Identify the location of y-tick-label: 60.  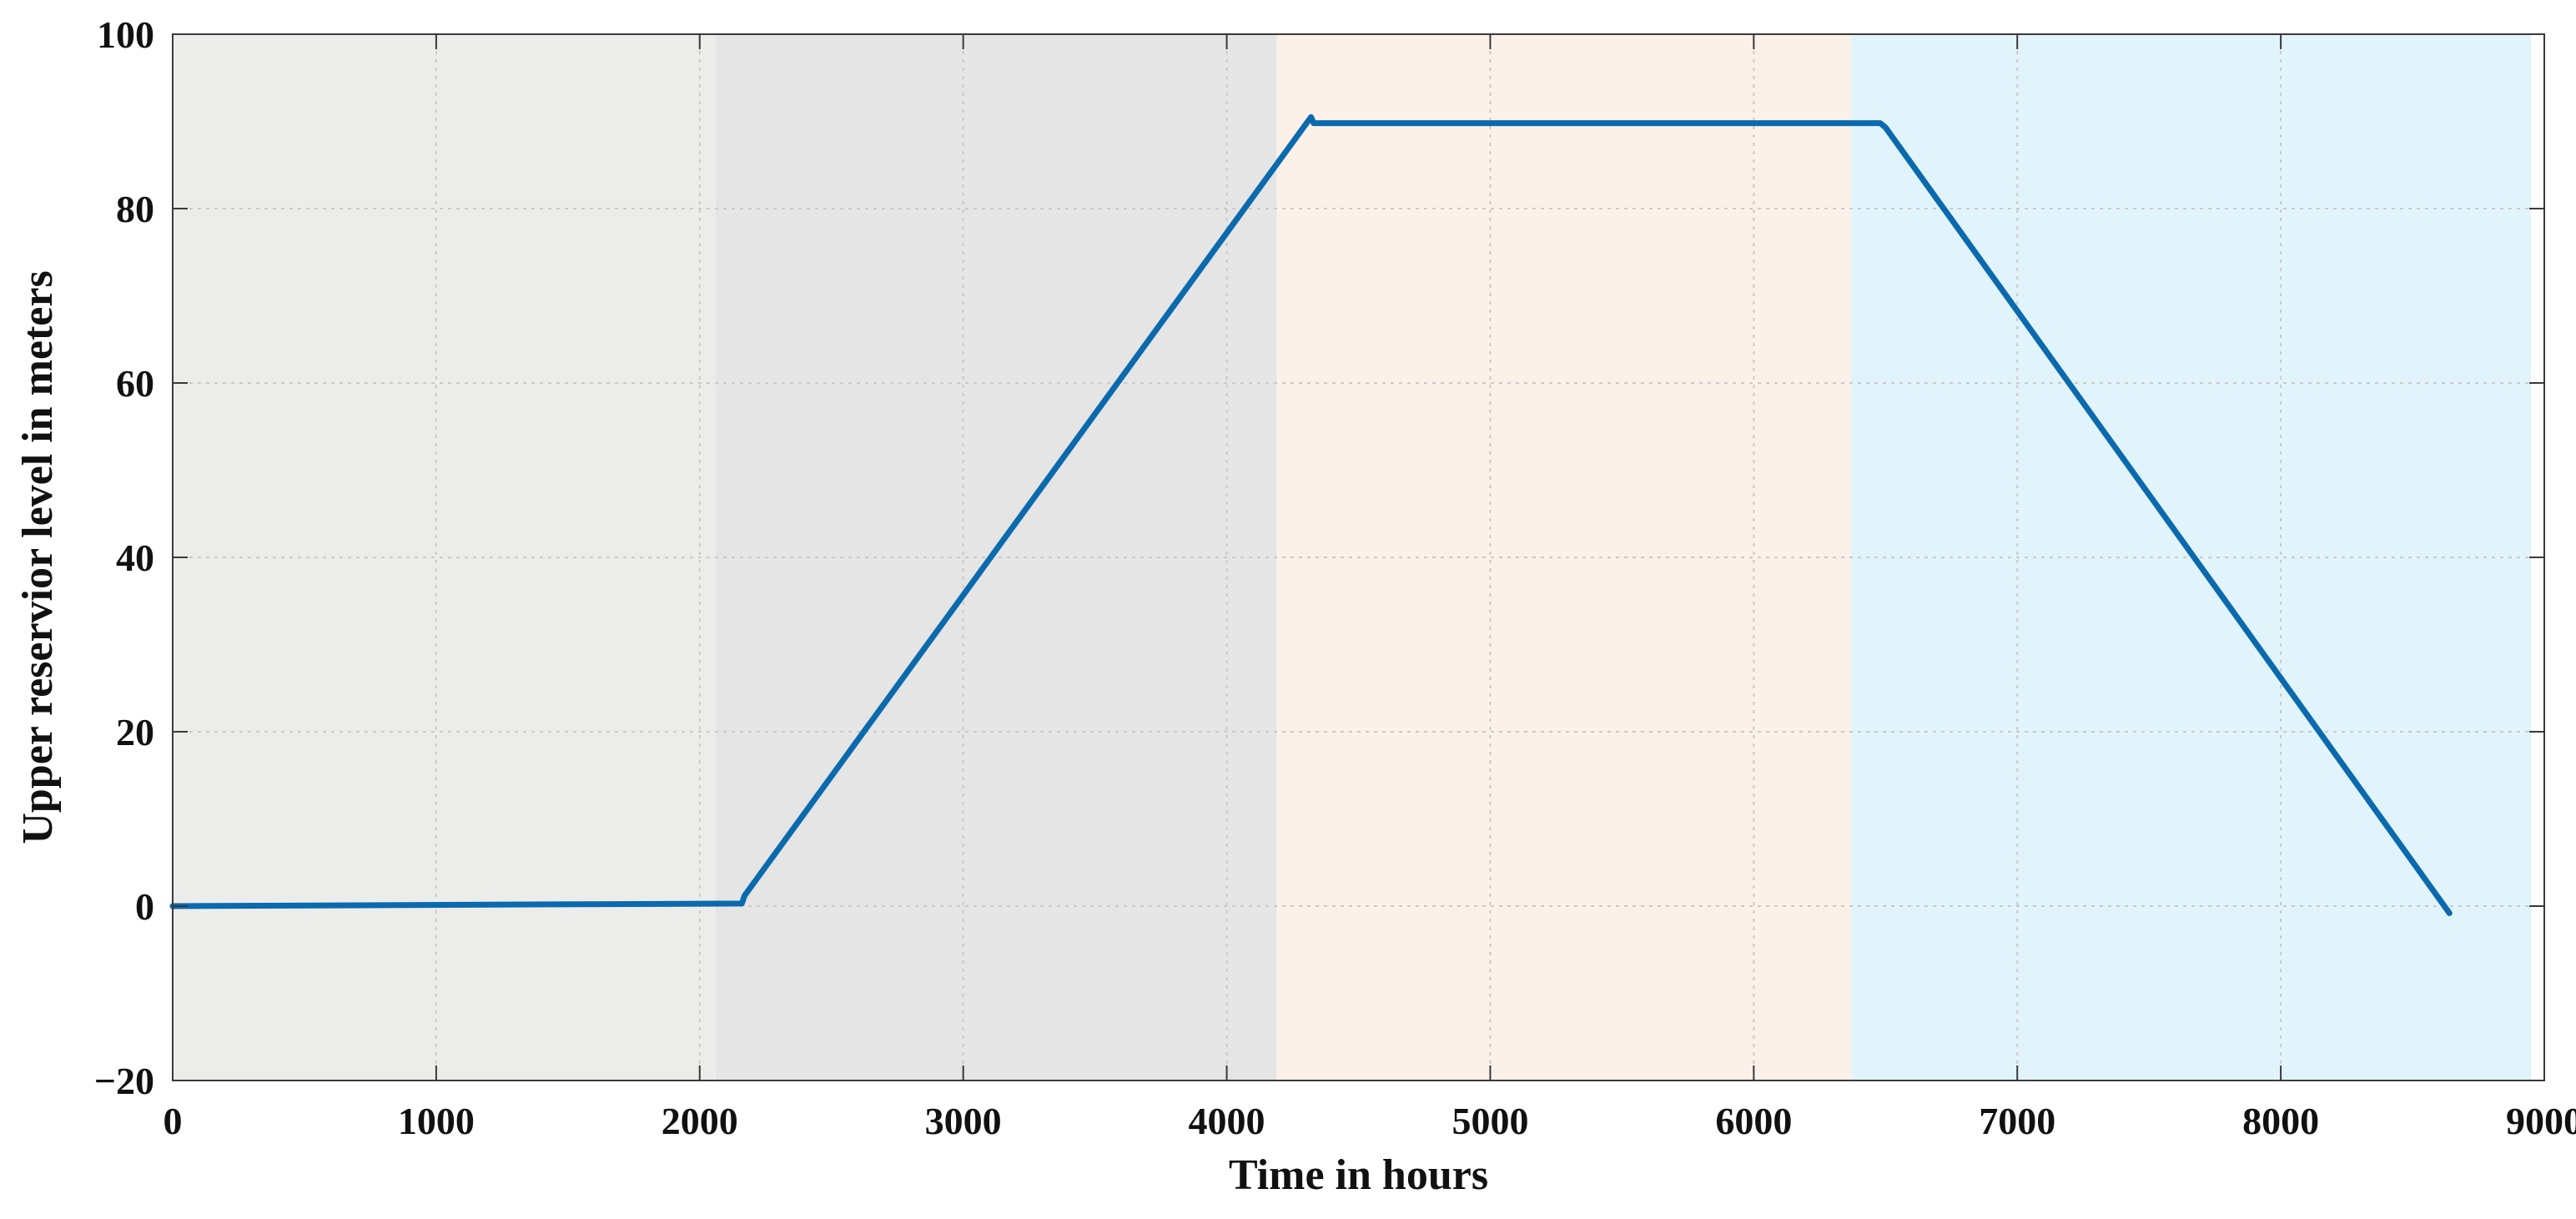
(135, 384).